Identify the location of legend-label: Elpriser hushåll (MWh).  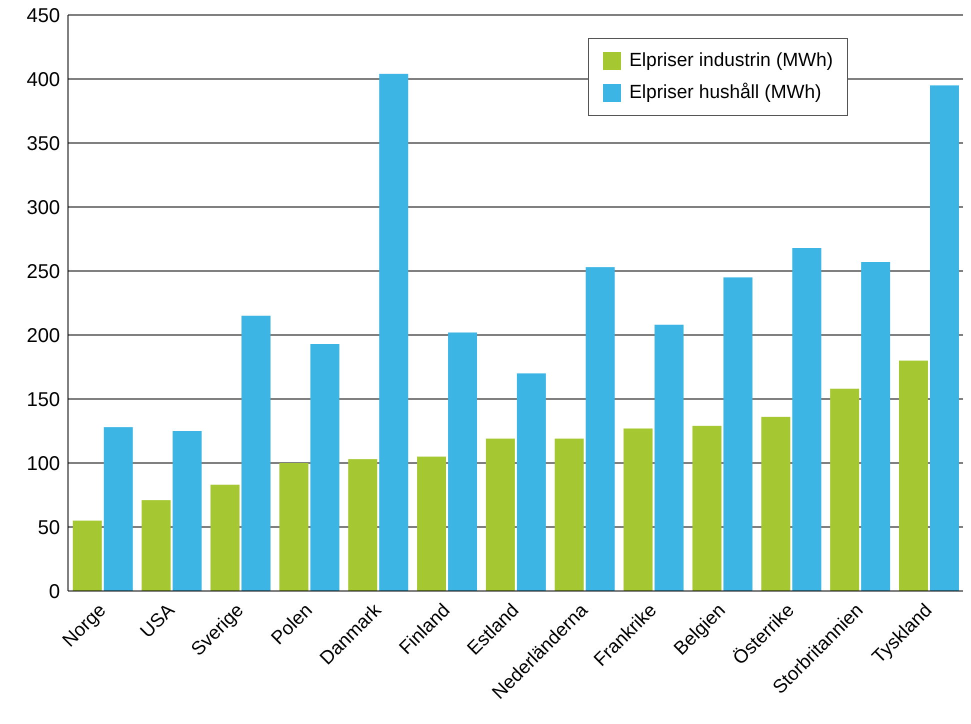
(725, 93).